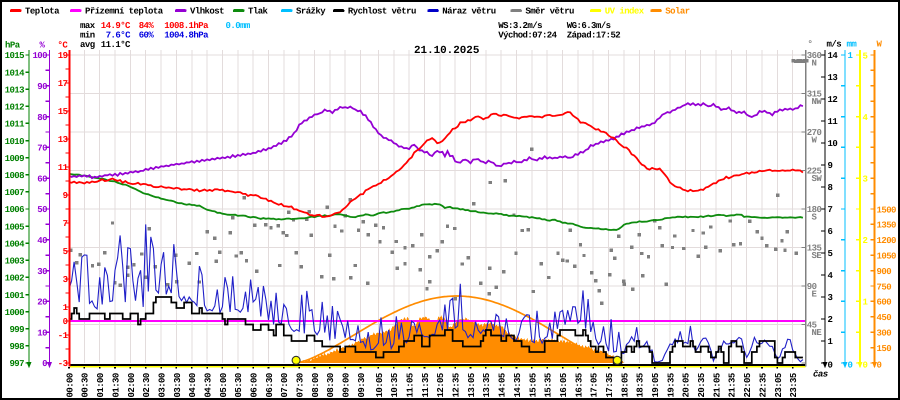 This screenshot has width=900, height=400. Describe the element at coordinates (865, 241) in the screenshot. I see `svg-text: 2` at that location.